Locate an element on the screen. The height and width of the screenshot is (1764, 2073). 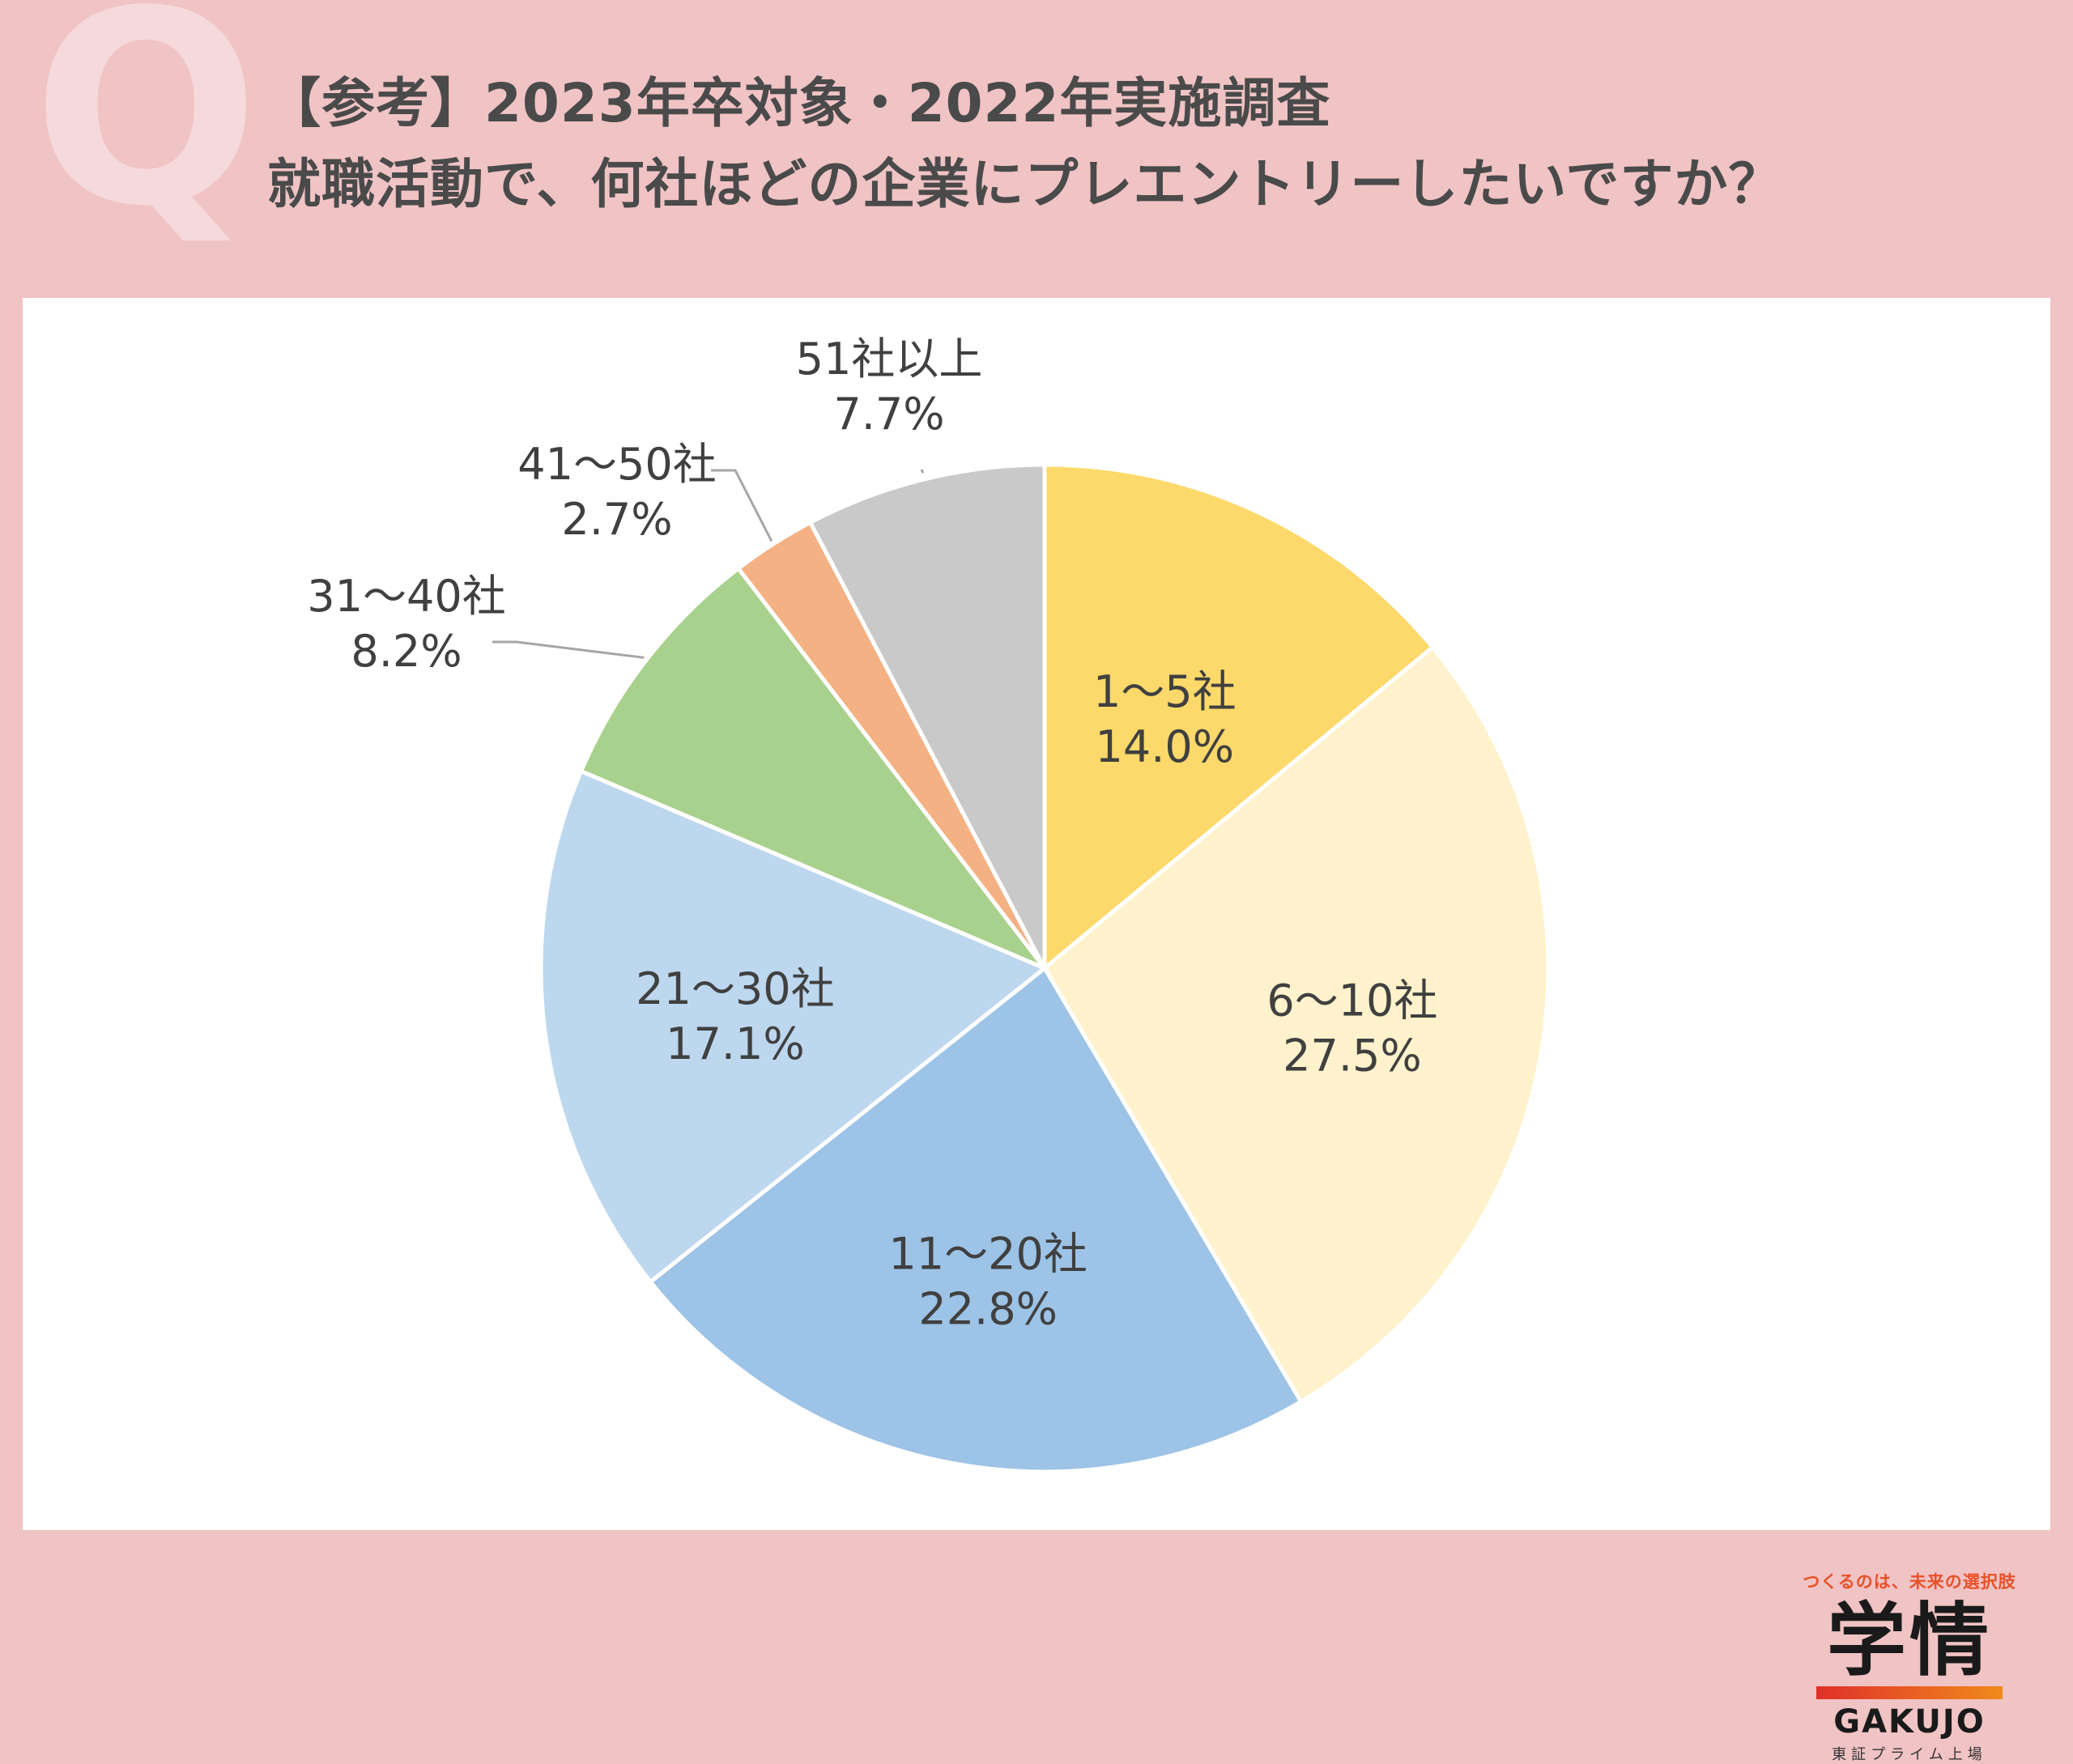
slice-label: 11～20社 22.8% is located at coordinates (988, 1281).